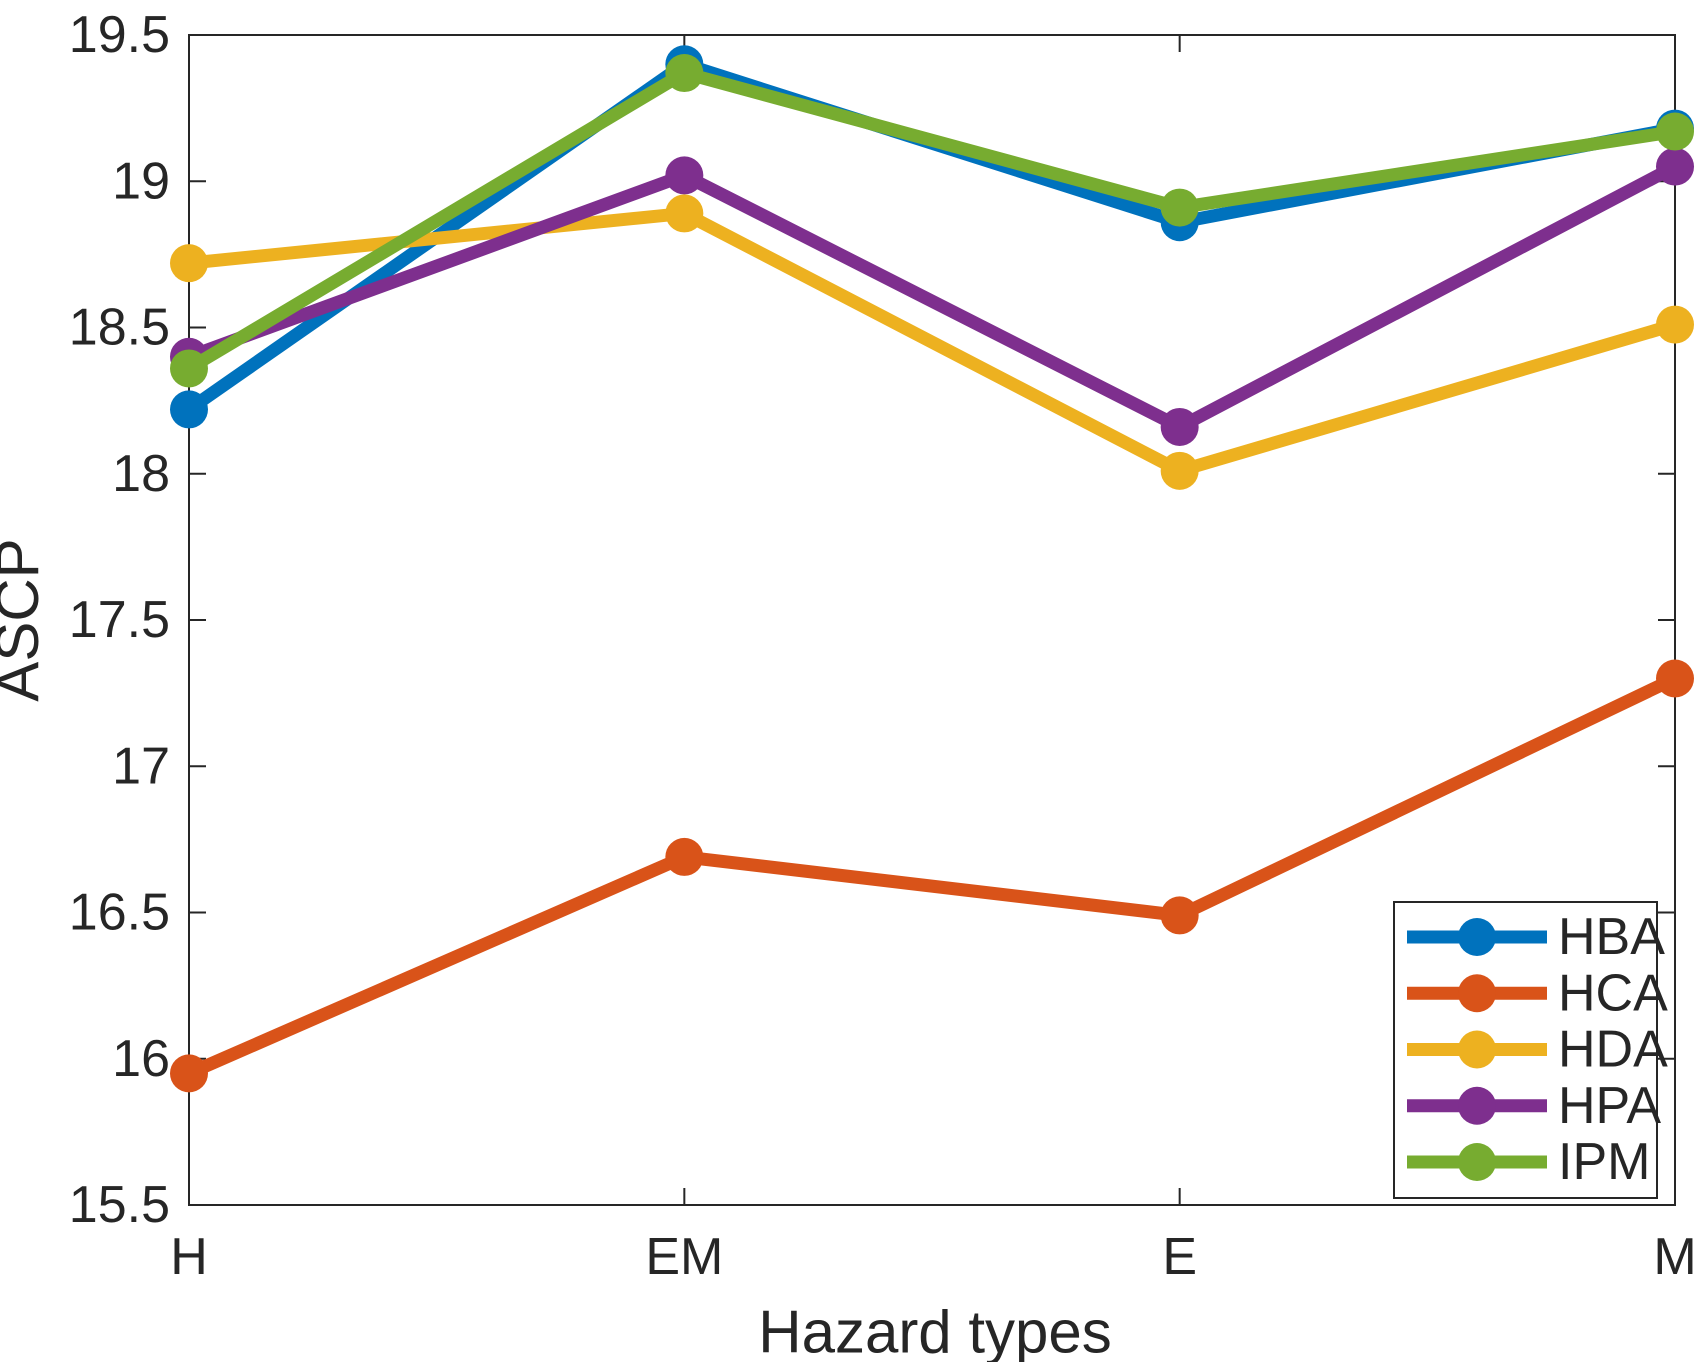 This screenshot has height=1362, width=1704. Describe the element at coordinates (119, 1205) in the screenshot. I see `y-tick-label: 15.5` at that location.